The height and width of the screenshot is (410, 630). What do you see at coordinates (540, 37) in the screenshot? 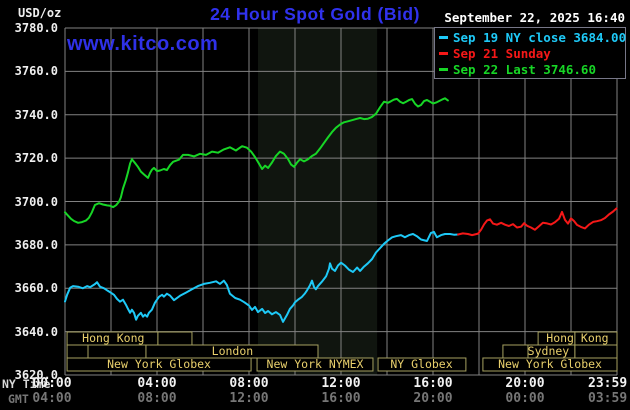
I see `legend-item-label: Sep 19 NY close 3684.00` at bounding box center [540, 37].